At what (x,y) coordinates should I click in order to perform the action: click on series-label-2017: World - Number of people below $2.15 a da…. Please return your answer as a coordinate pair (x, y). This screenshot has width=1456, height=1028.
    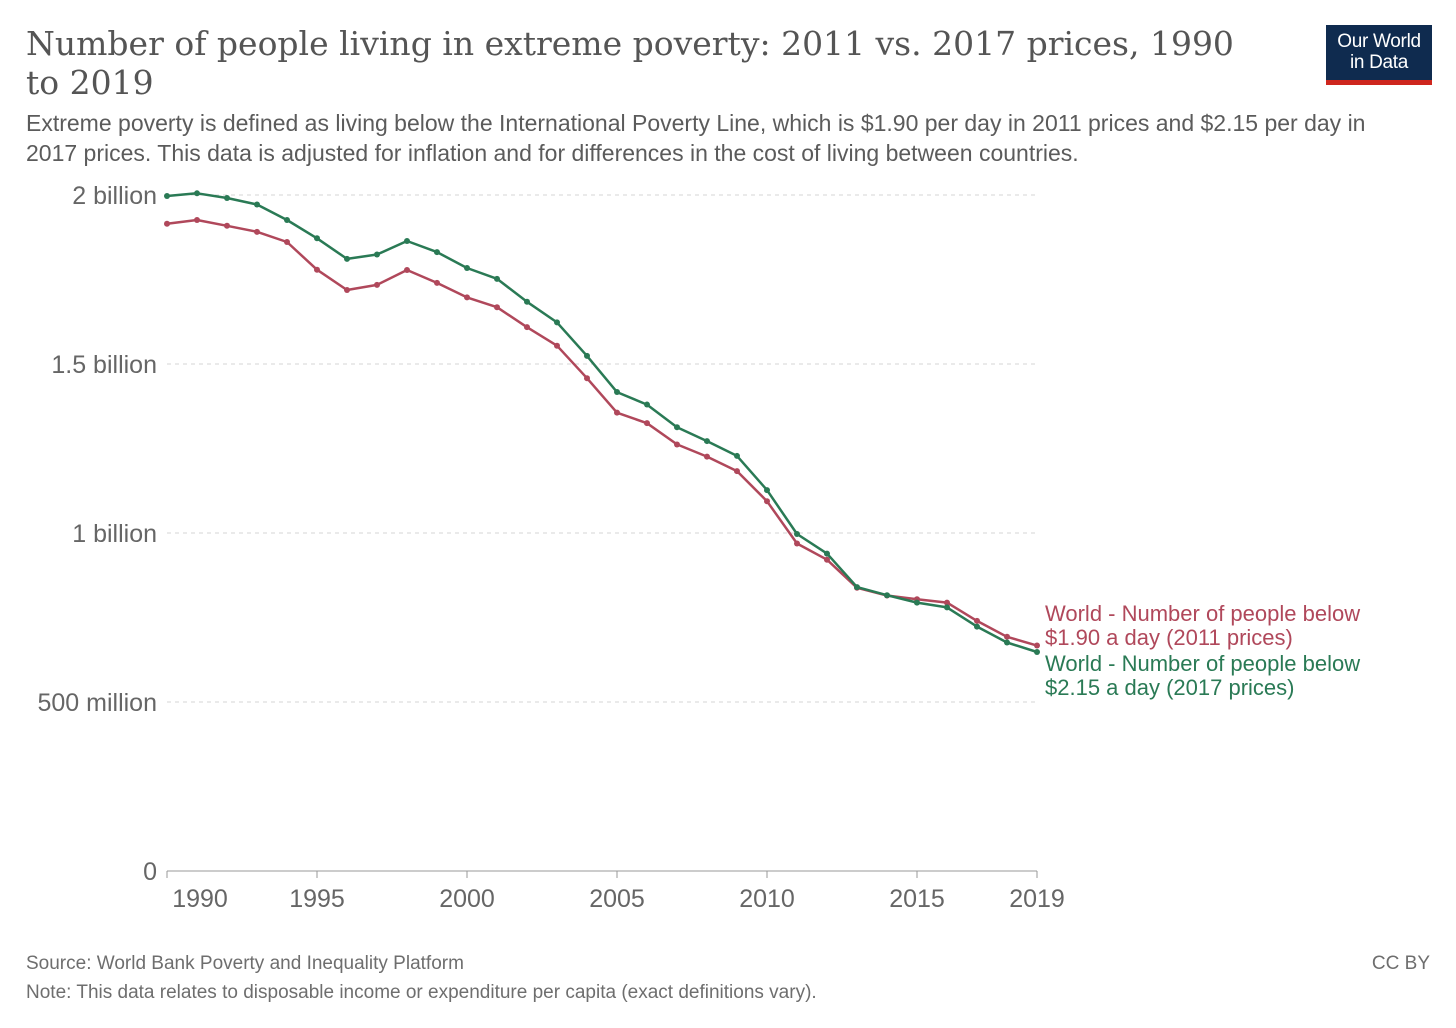
    Looking at the image, I should click on (1202, 675).